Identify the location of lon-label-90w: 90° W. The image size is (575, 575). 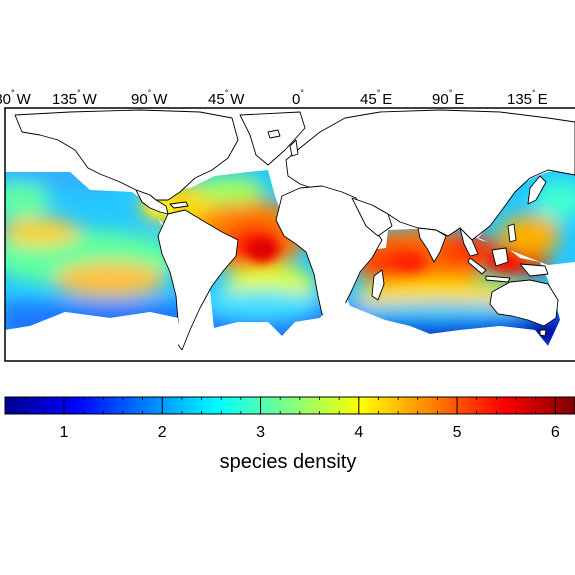
(149, 98).